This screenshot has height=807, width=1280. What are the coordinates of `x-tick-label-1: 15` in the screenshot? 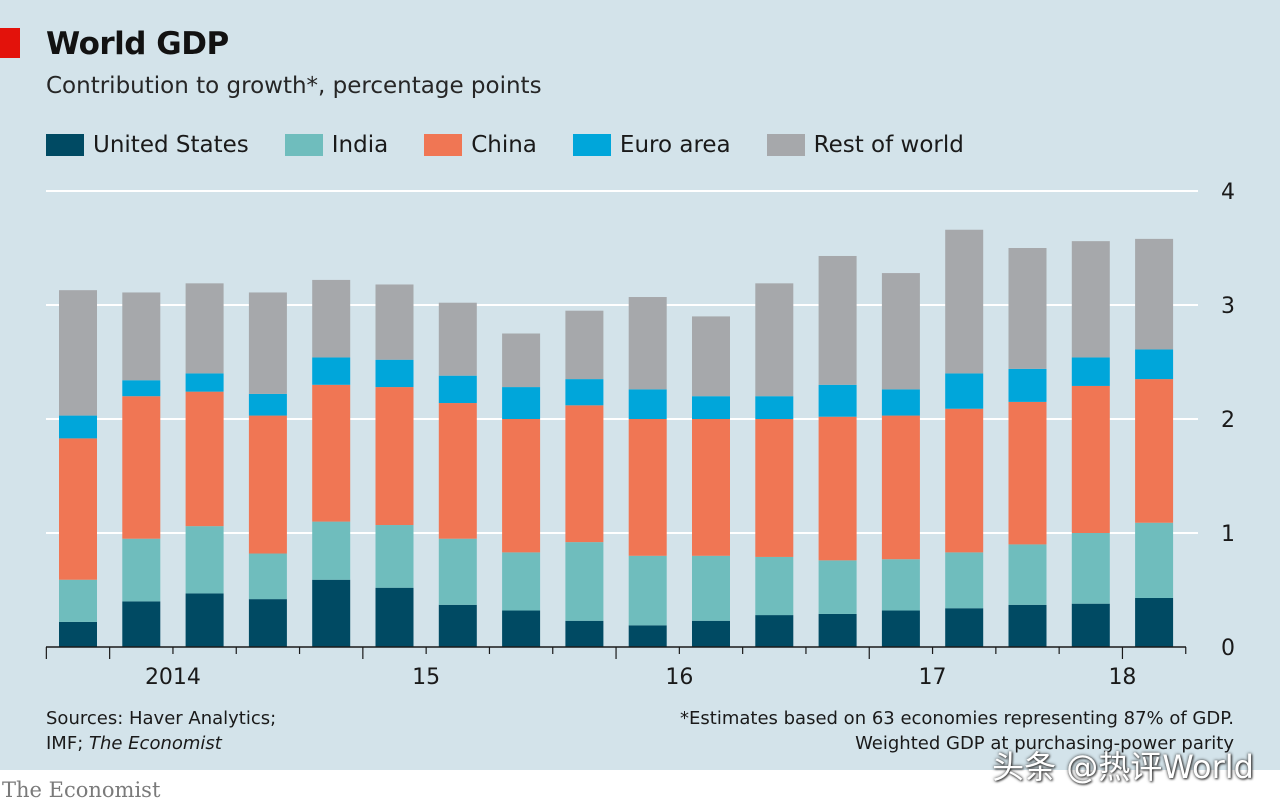 It's located at (426, 677).